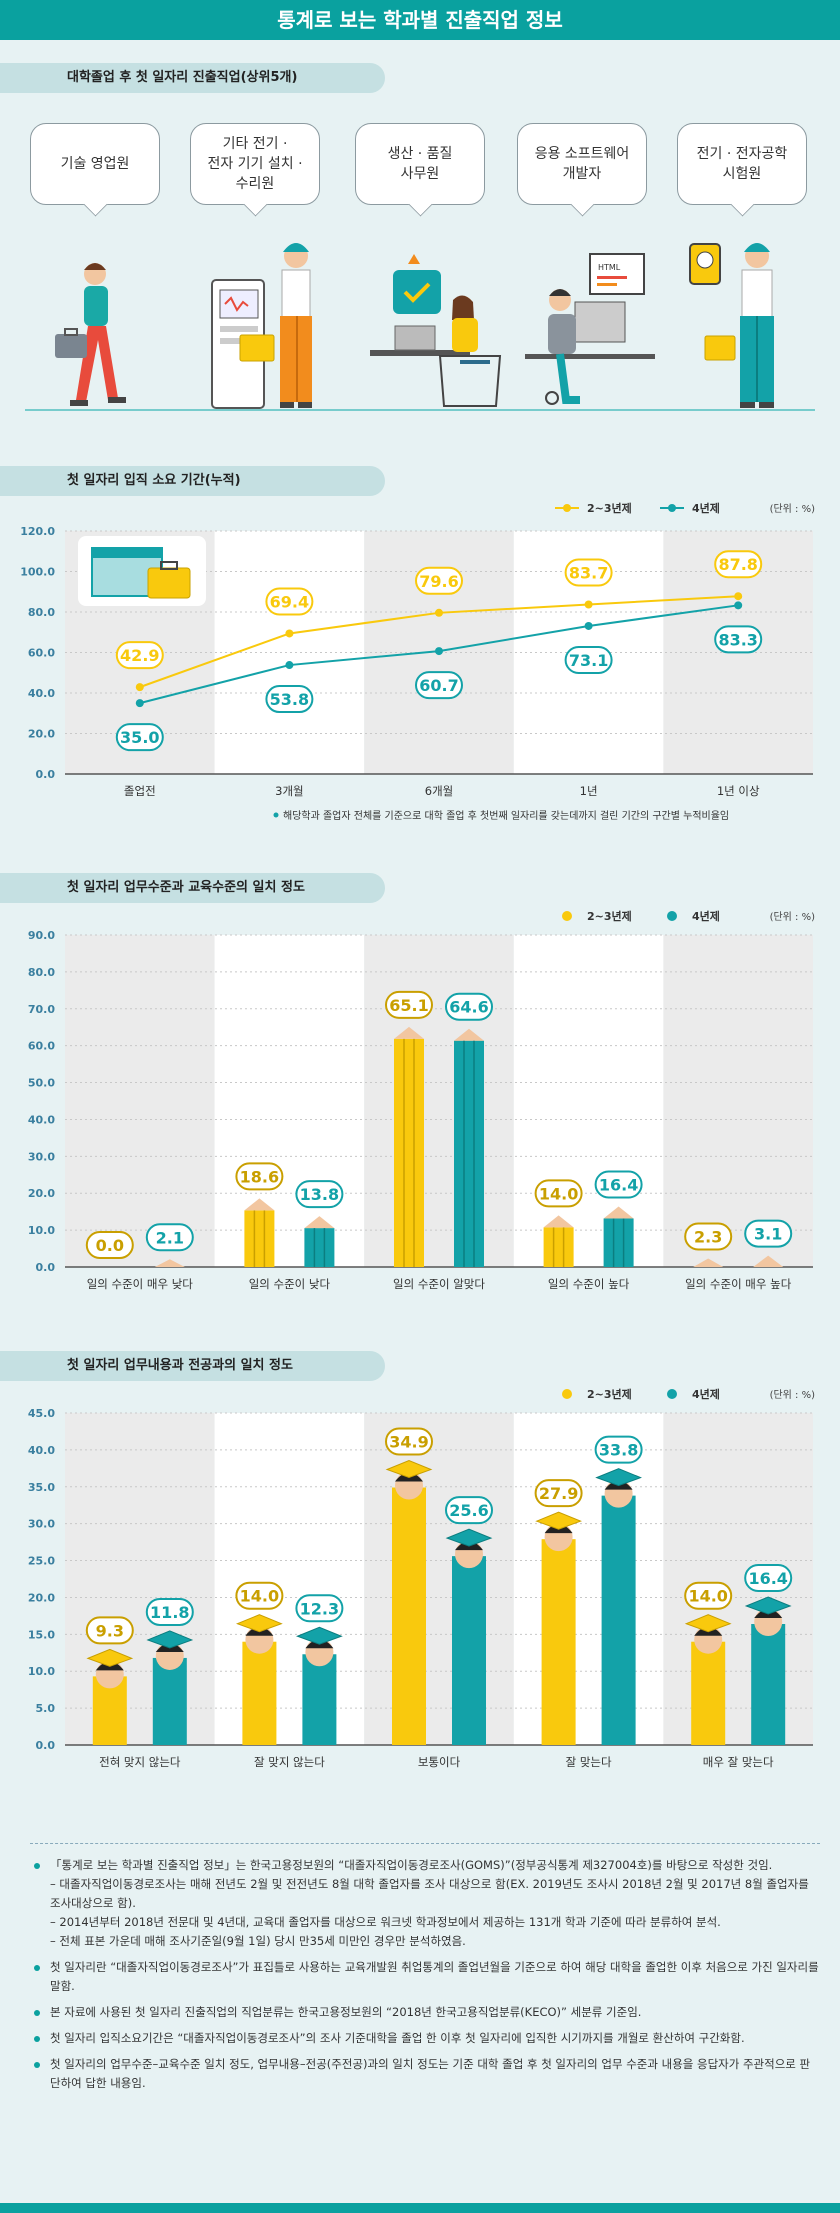  Describe the element at coordinates (90, 334) in the screenshot. I see `salesman-illustration` at that location.